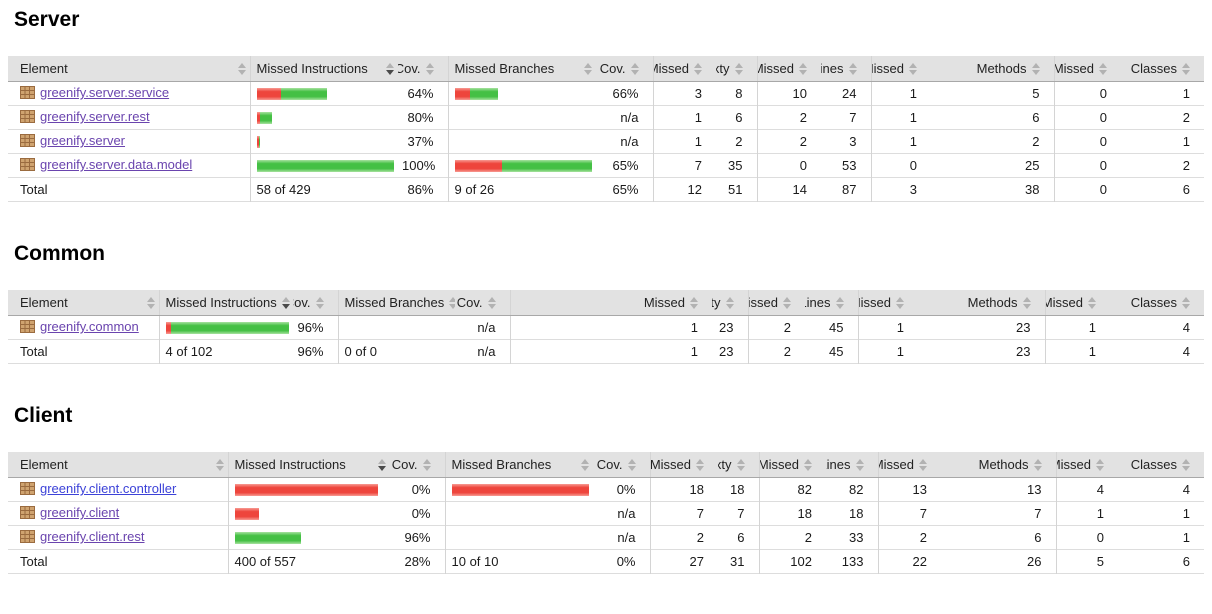 This screenshot has width=1212, height=614. What do you see at coordinates (1152, 302) in the screenshot?
I see `header-cell: Classes` at bounding box center [1152, 302].